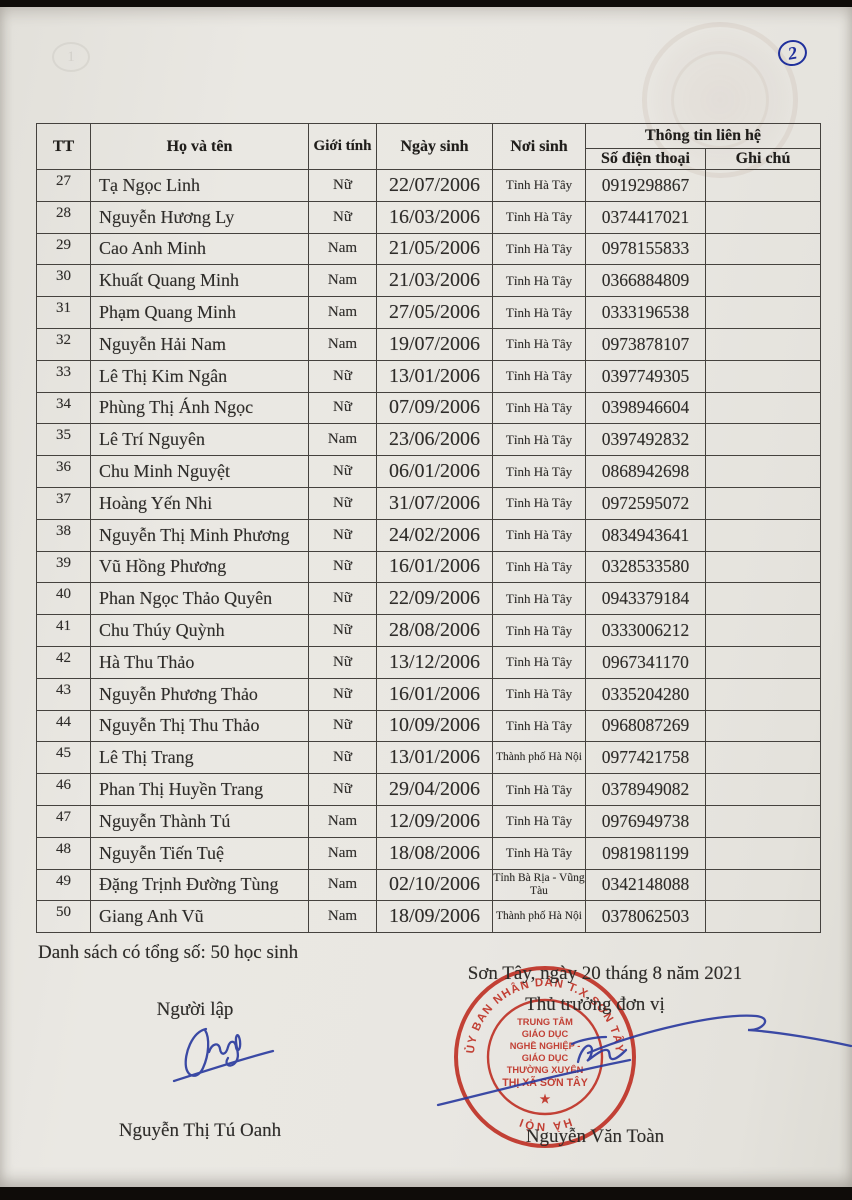 The image size is (852, 1200). Describe the element at coordinates (645, 694) in the screenshot. I see `cell-phone: 0335204280` at that location.